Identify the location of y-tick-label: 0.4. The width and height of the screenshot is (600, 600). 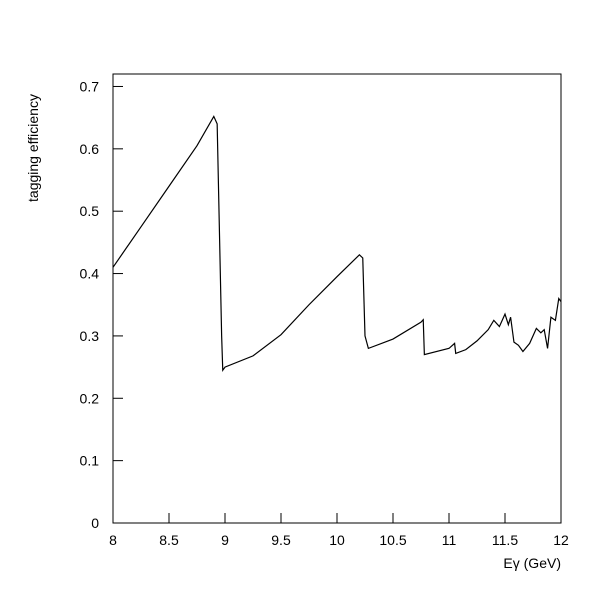
(90, 274).